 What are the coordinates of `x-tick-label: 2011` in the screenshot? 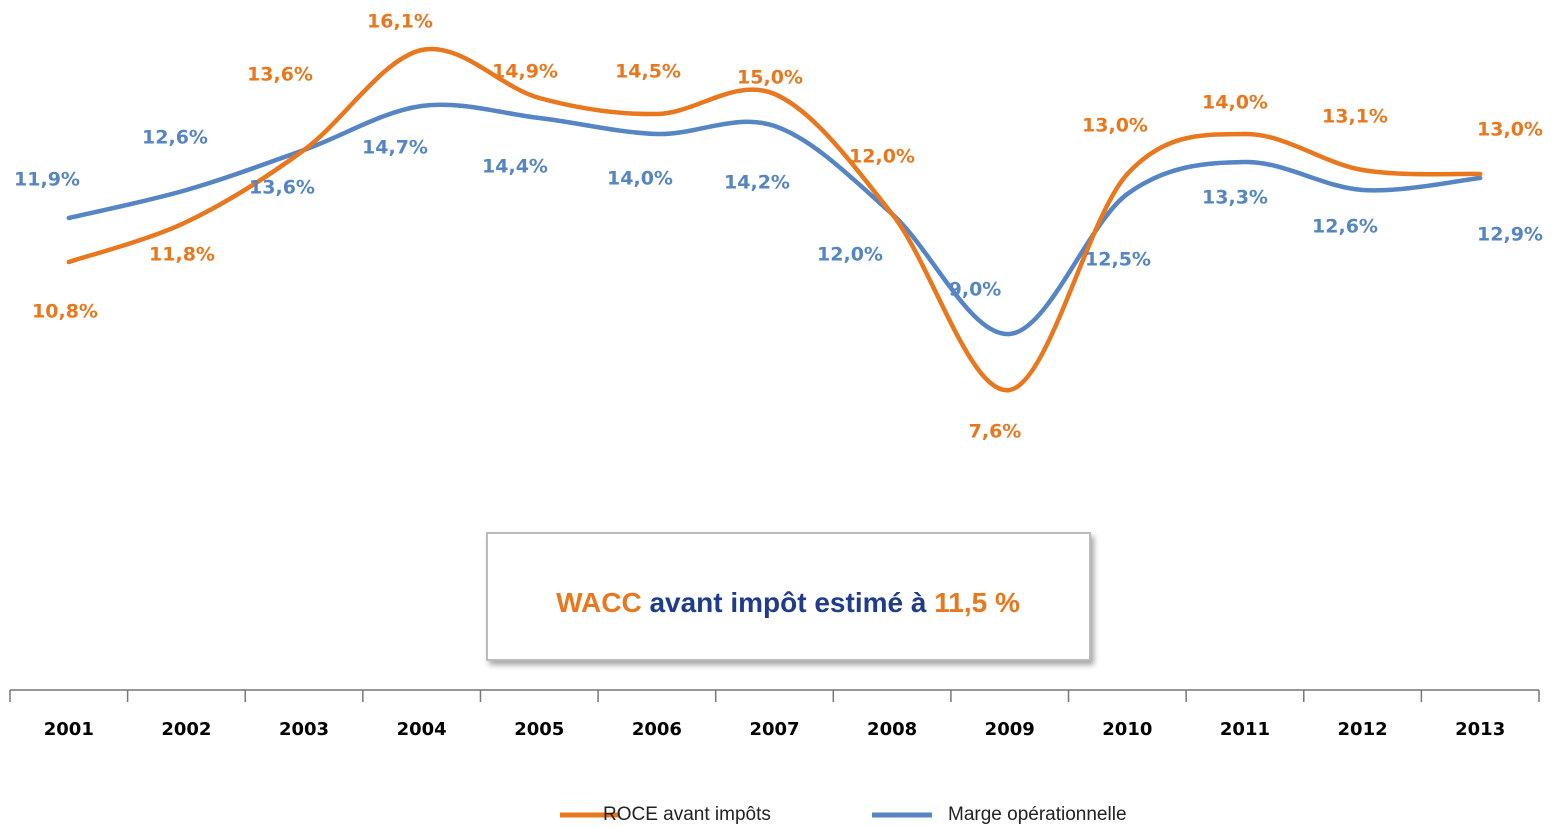 It's located at (1245, 729).